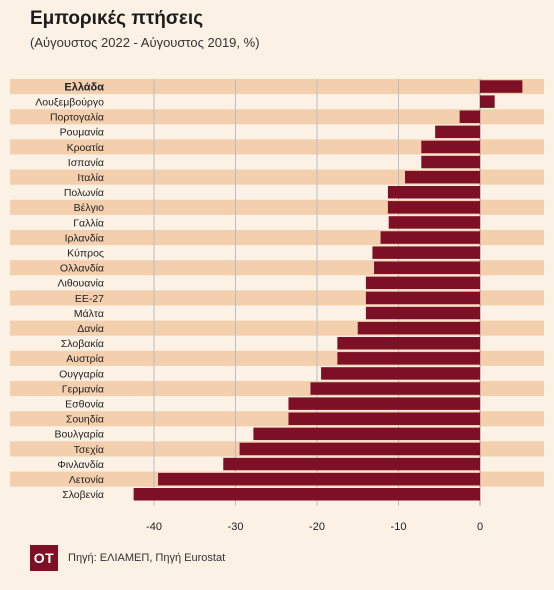 Image resolution: width=554 pixels, height=590 pixels. Describe the element at coordinates (480, 527) in the screenshot. I see `x-tick-label: 0` at that location.